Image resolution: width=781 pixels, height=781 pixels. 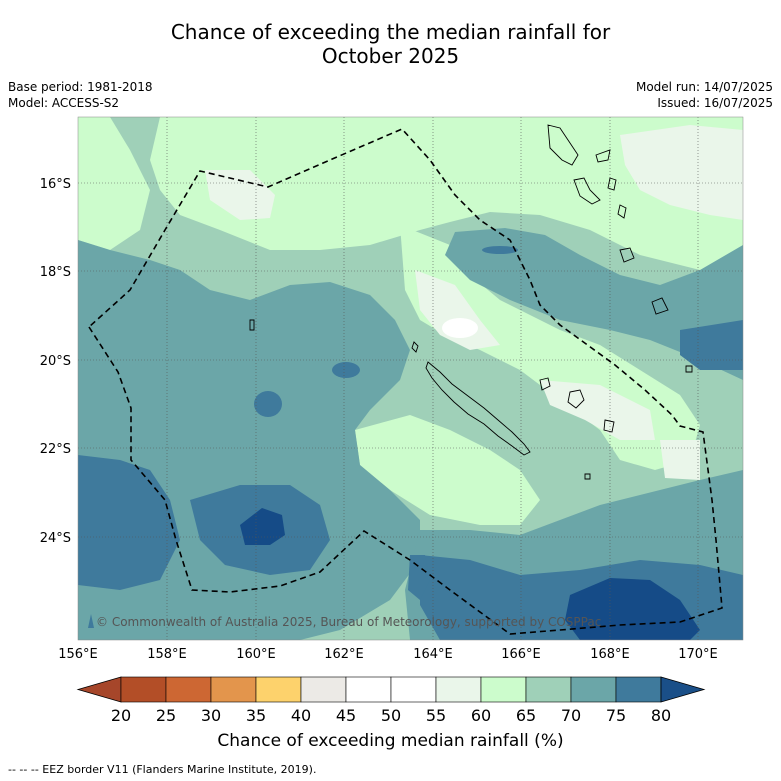 What do you see at coordinates (344, 654) in the screenshot?
I see `lon-label: 162°E` at bounding box center [344, 654].